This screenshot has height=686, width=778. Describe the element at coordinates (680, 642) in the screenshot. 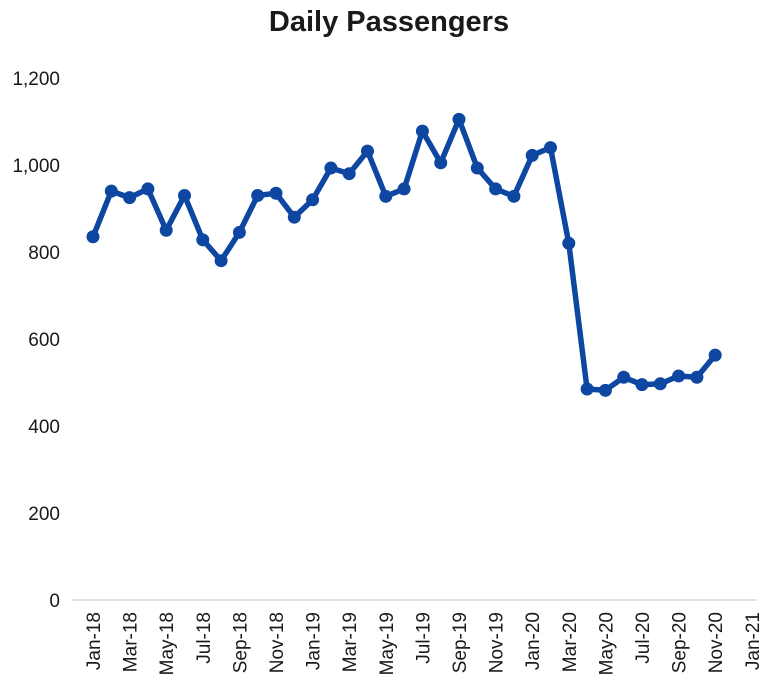

I see `x-tick-label: Sep-20` at that location.